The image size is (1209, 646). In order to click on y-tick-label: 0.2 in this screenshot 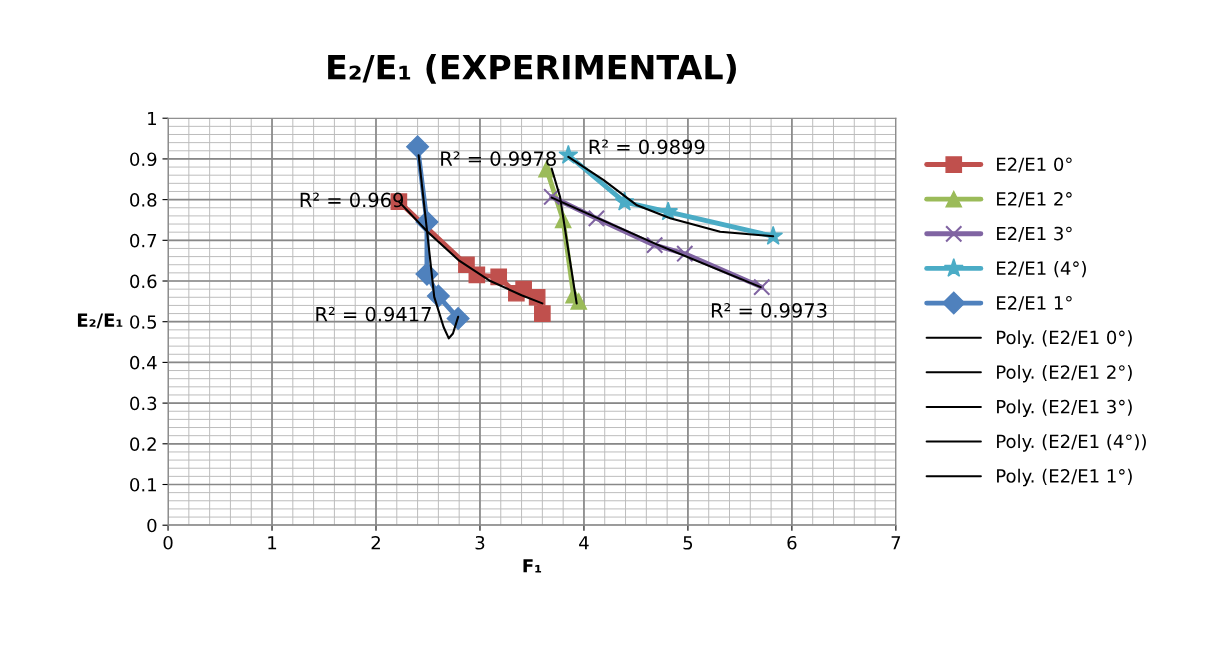, I will do `click(143, 444)`.